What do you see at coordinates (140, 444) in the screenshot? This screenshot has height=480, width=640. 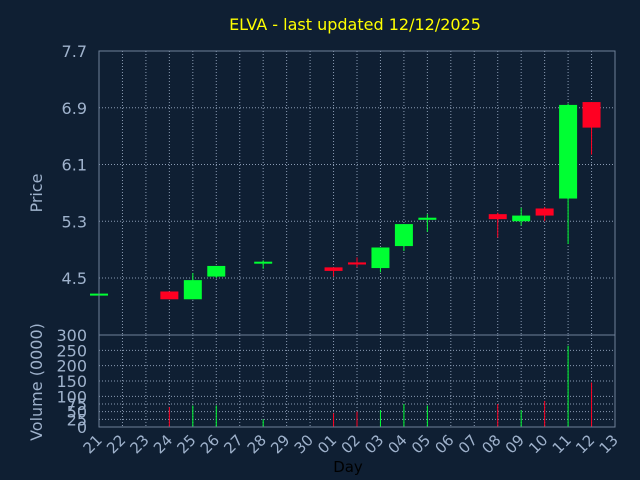 I see `x-tick-label-23: 23` at bounding box center [140, 444].